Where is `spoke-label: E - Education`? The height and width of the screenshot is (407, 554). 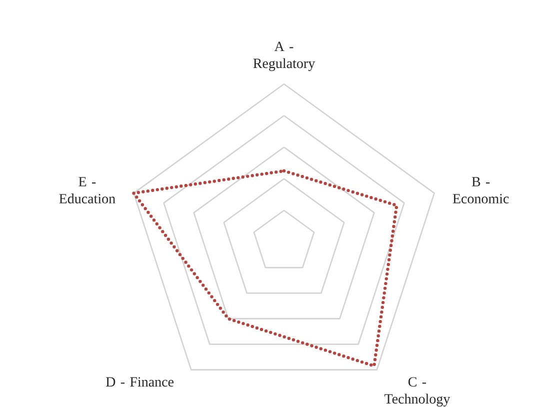
spoke-label: E - Education is located at coordinates (87, 190).